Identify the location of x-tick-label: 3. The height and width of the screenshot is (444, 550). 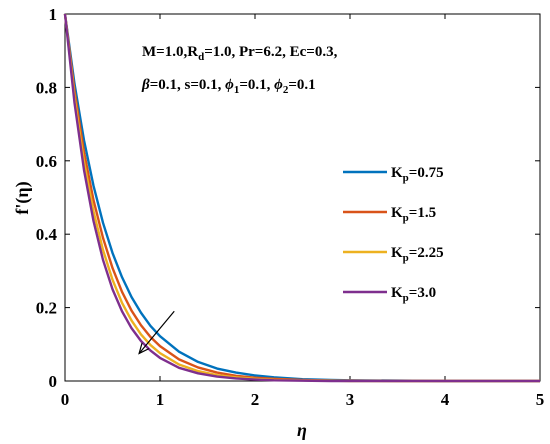
(350, 399).